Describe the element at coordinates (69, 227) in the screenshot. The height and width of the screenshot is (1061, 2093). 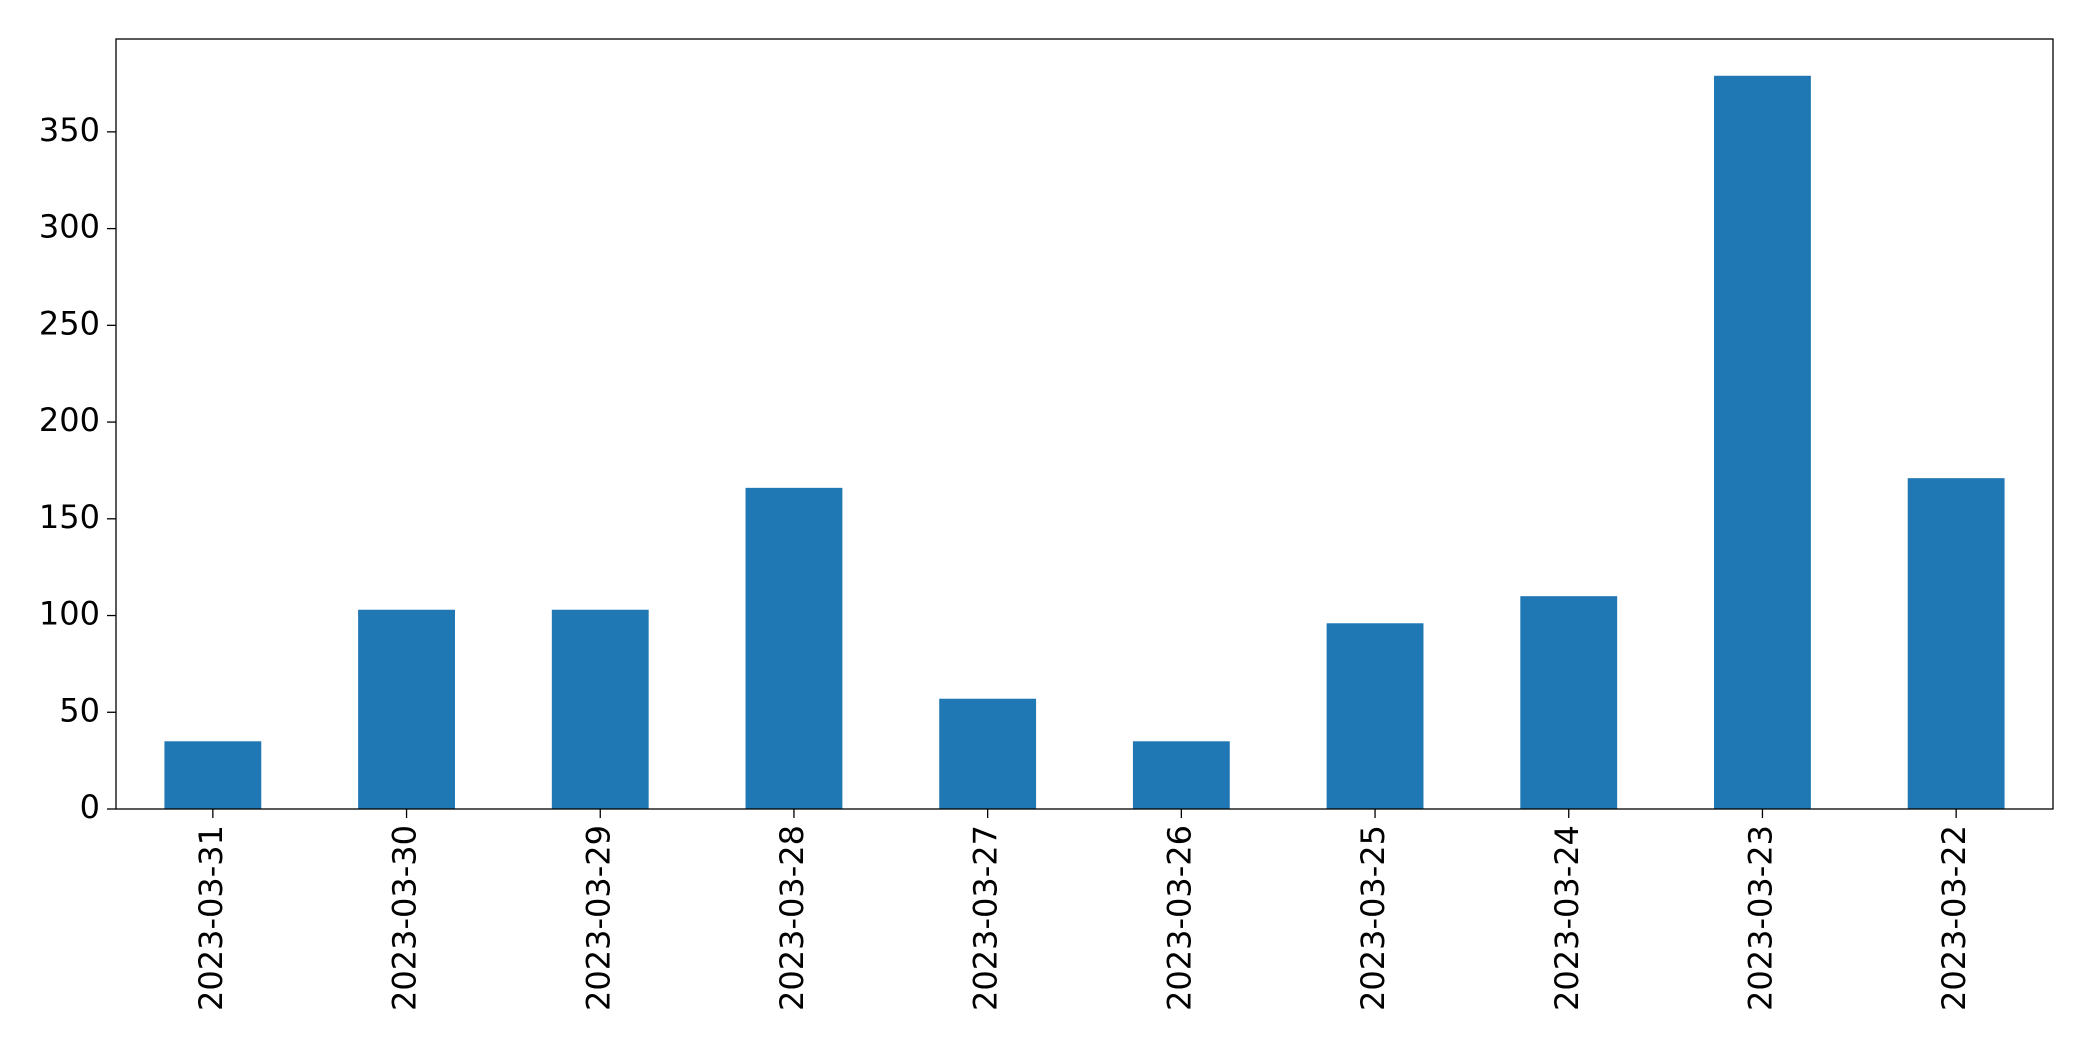
I see `y-tick-label: 300` at that location.